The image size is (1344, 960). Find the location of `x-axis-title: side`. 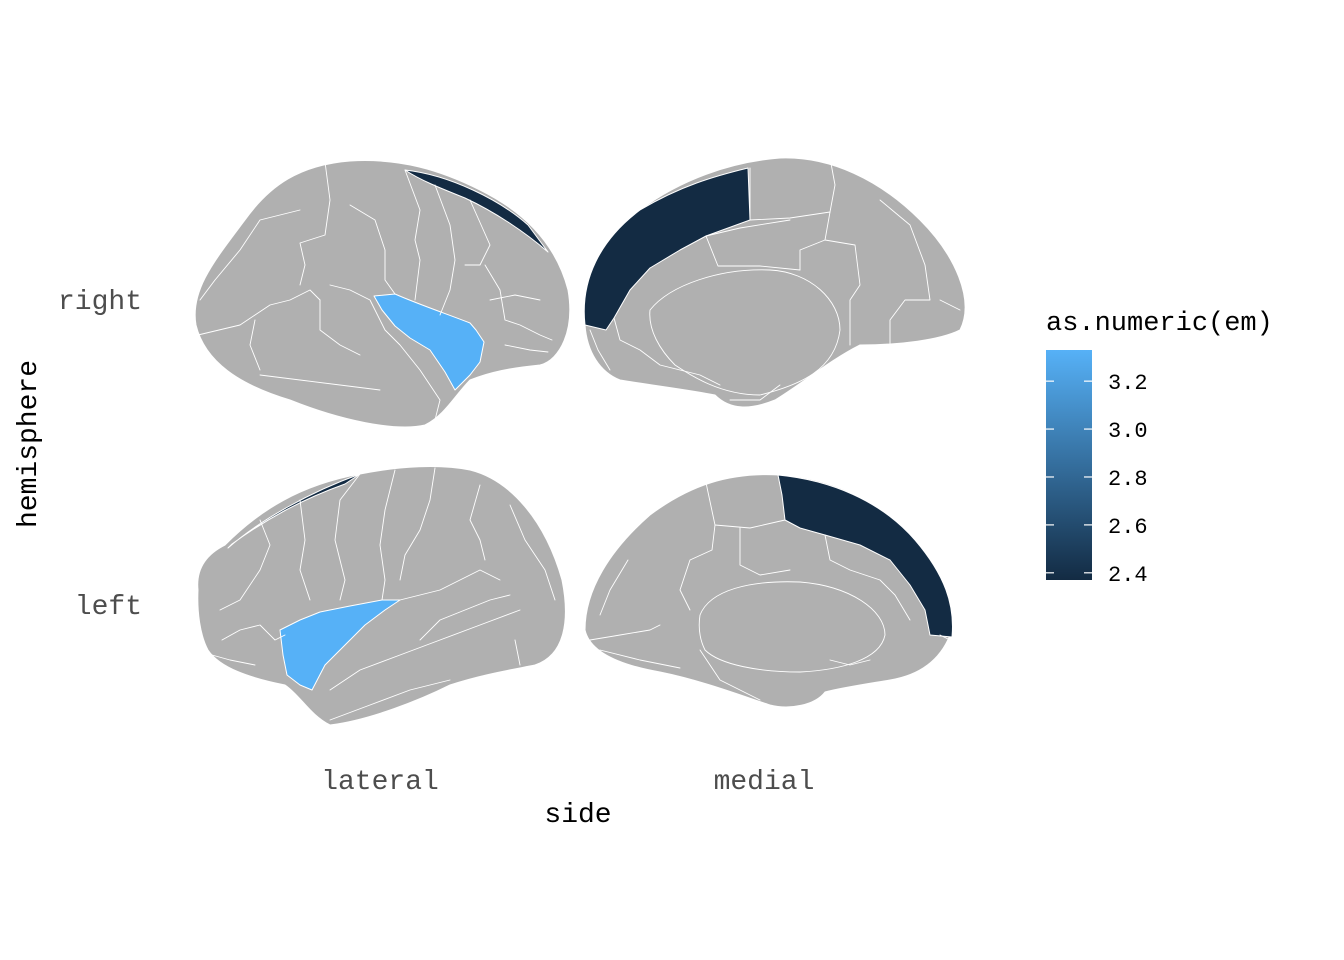

x-axis-title: side is located at coordinates (577, 815).